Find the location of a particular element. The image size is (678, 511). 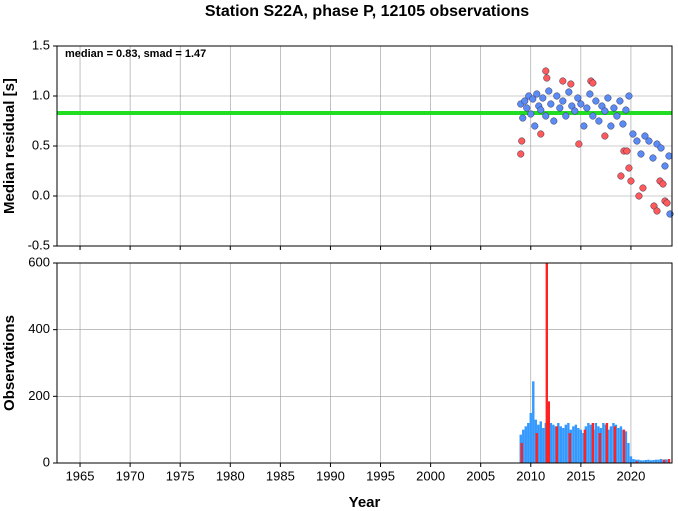

y-tick-label: 1.0 is located at coordinates (41, 94).